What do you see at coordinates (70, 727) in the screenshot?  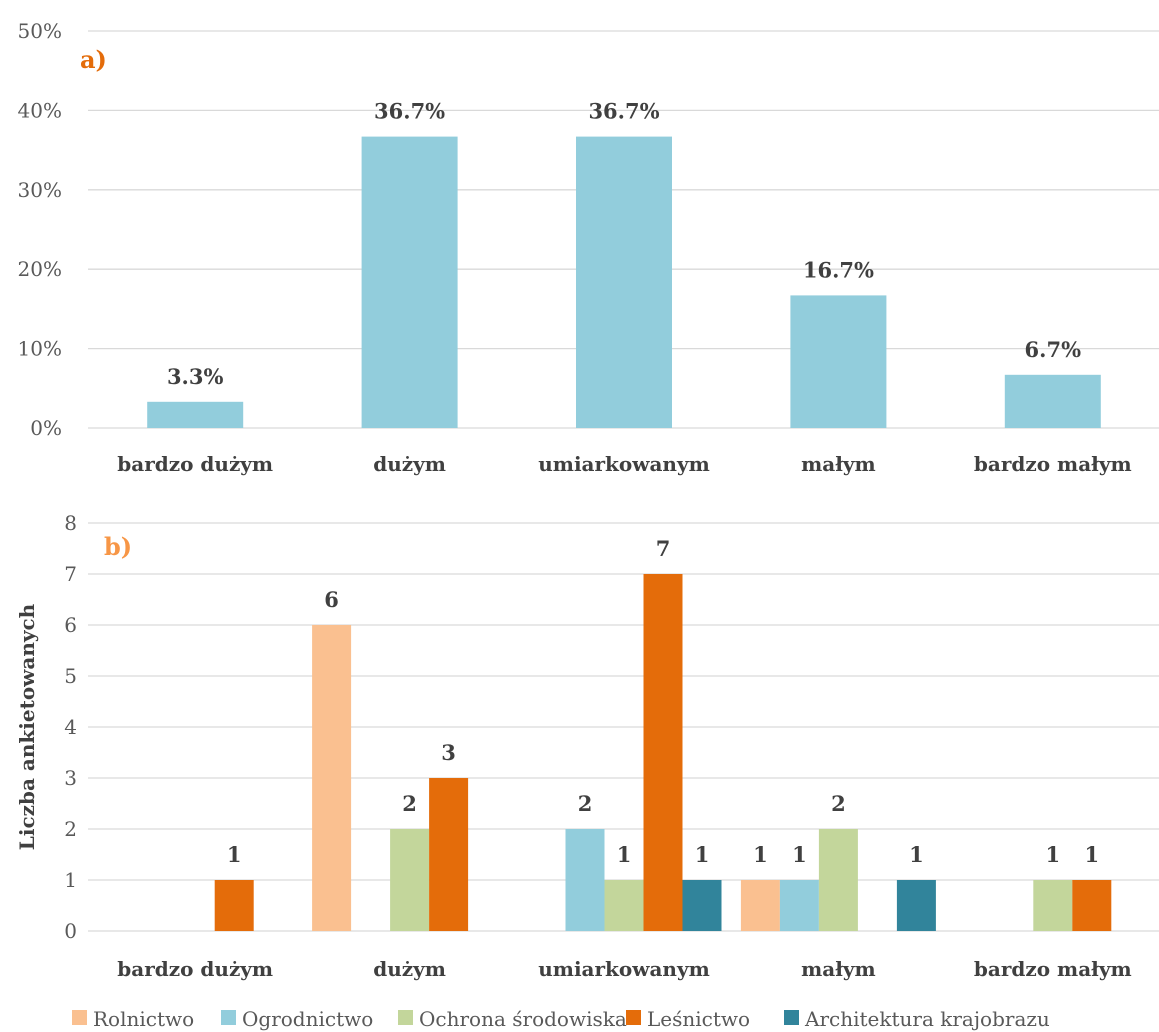 I see `y-tick-label-b: 4` at bounding box center [70, 727].